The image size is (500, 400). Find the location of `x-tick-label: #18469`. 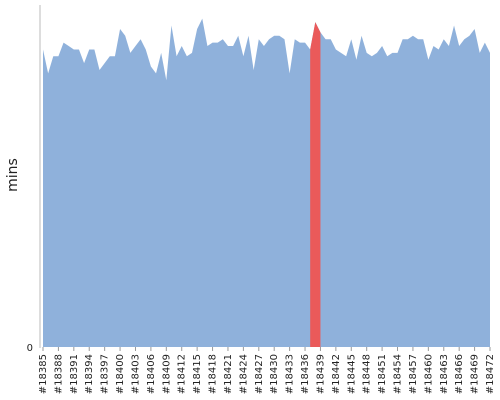

x-tick-label: #18469 is located at coordinates (475, 374).